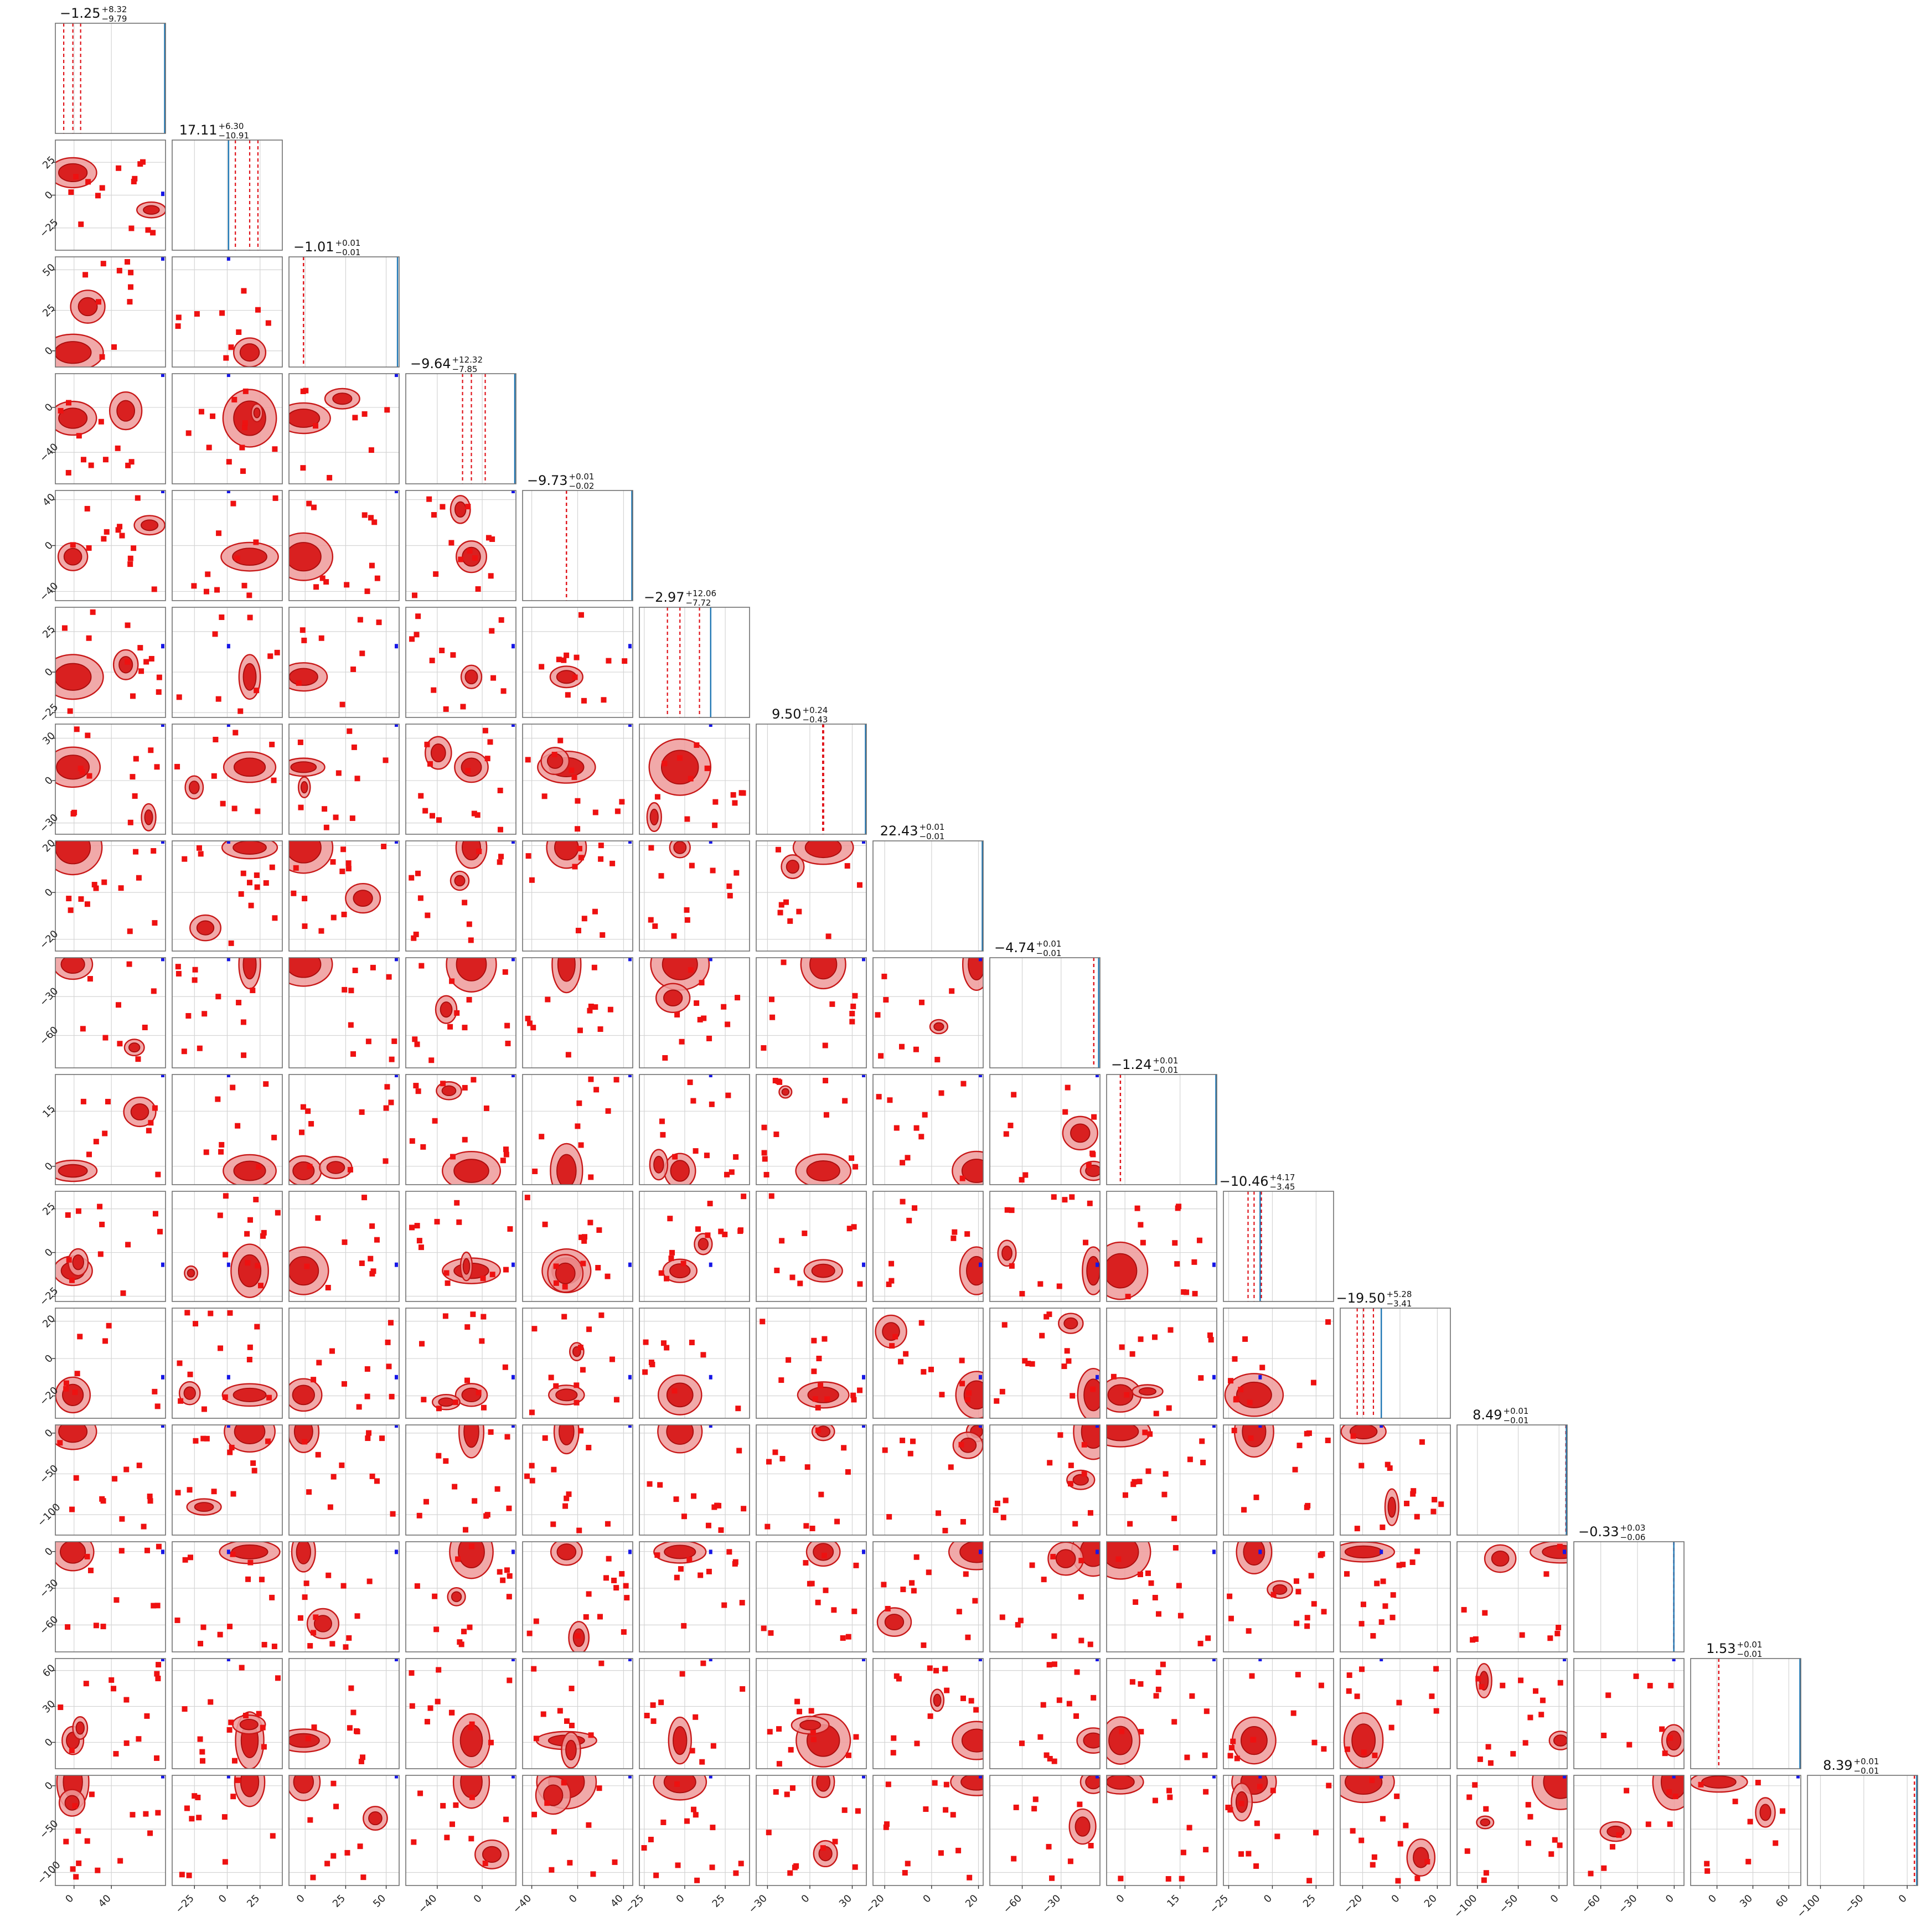 The width and height of the screenshot is (1932, 1932). What do you see at coordinates (1395, 1845) in the screenshot?
I see `panel-15-11: −20 0 20` at bounding box center [1395, 1845].